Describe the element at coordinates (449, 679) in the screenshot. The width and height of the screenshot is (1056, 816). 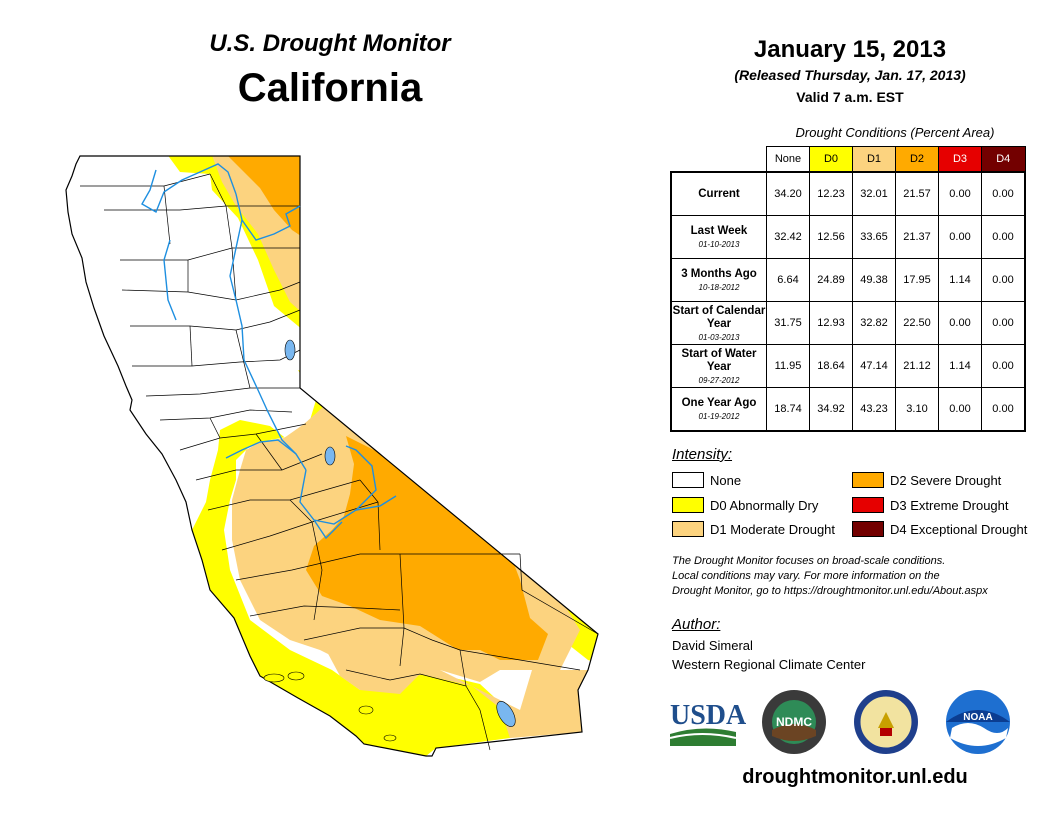
I see `d1-area-south` at that location.